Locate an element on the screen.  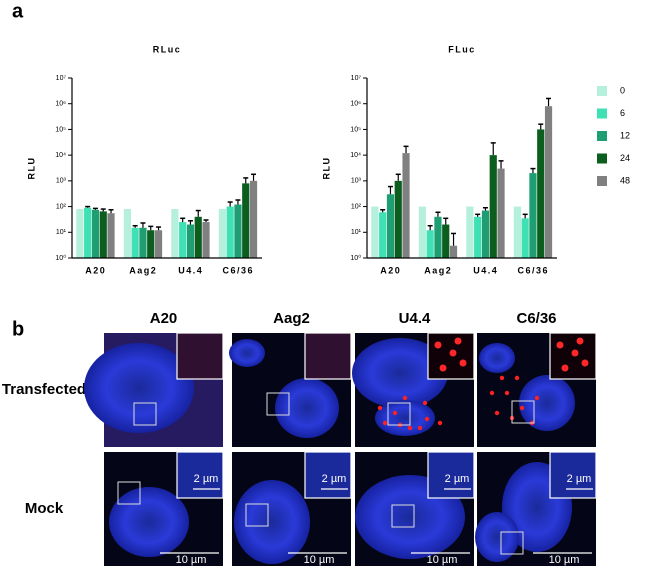
y-tick-label: 10¹ is located at coordinates (61, 232).